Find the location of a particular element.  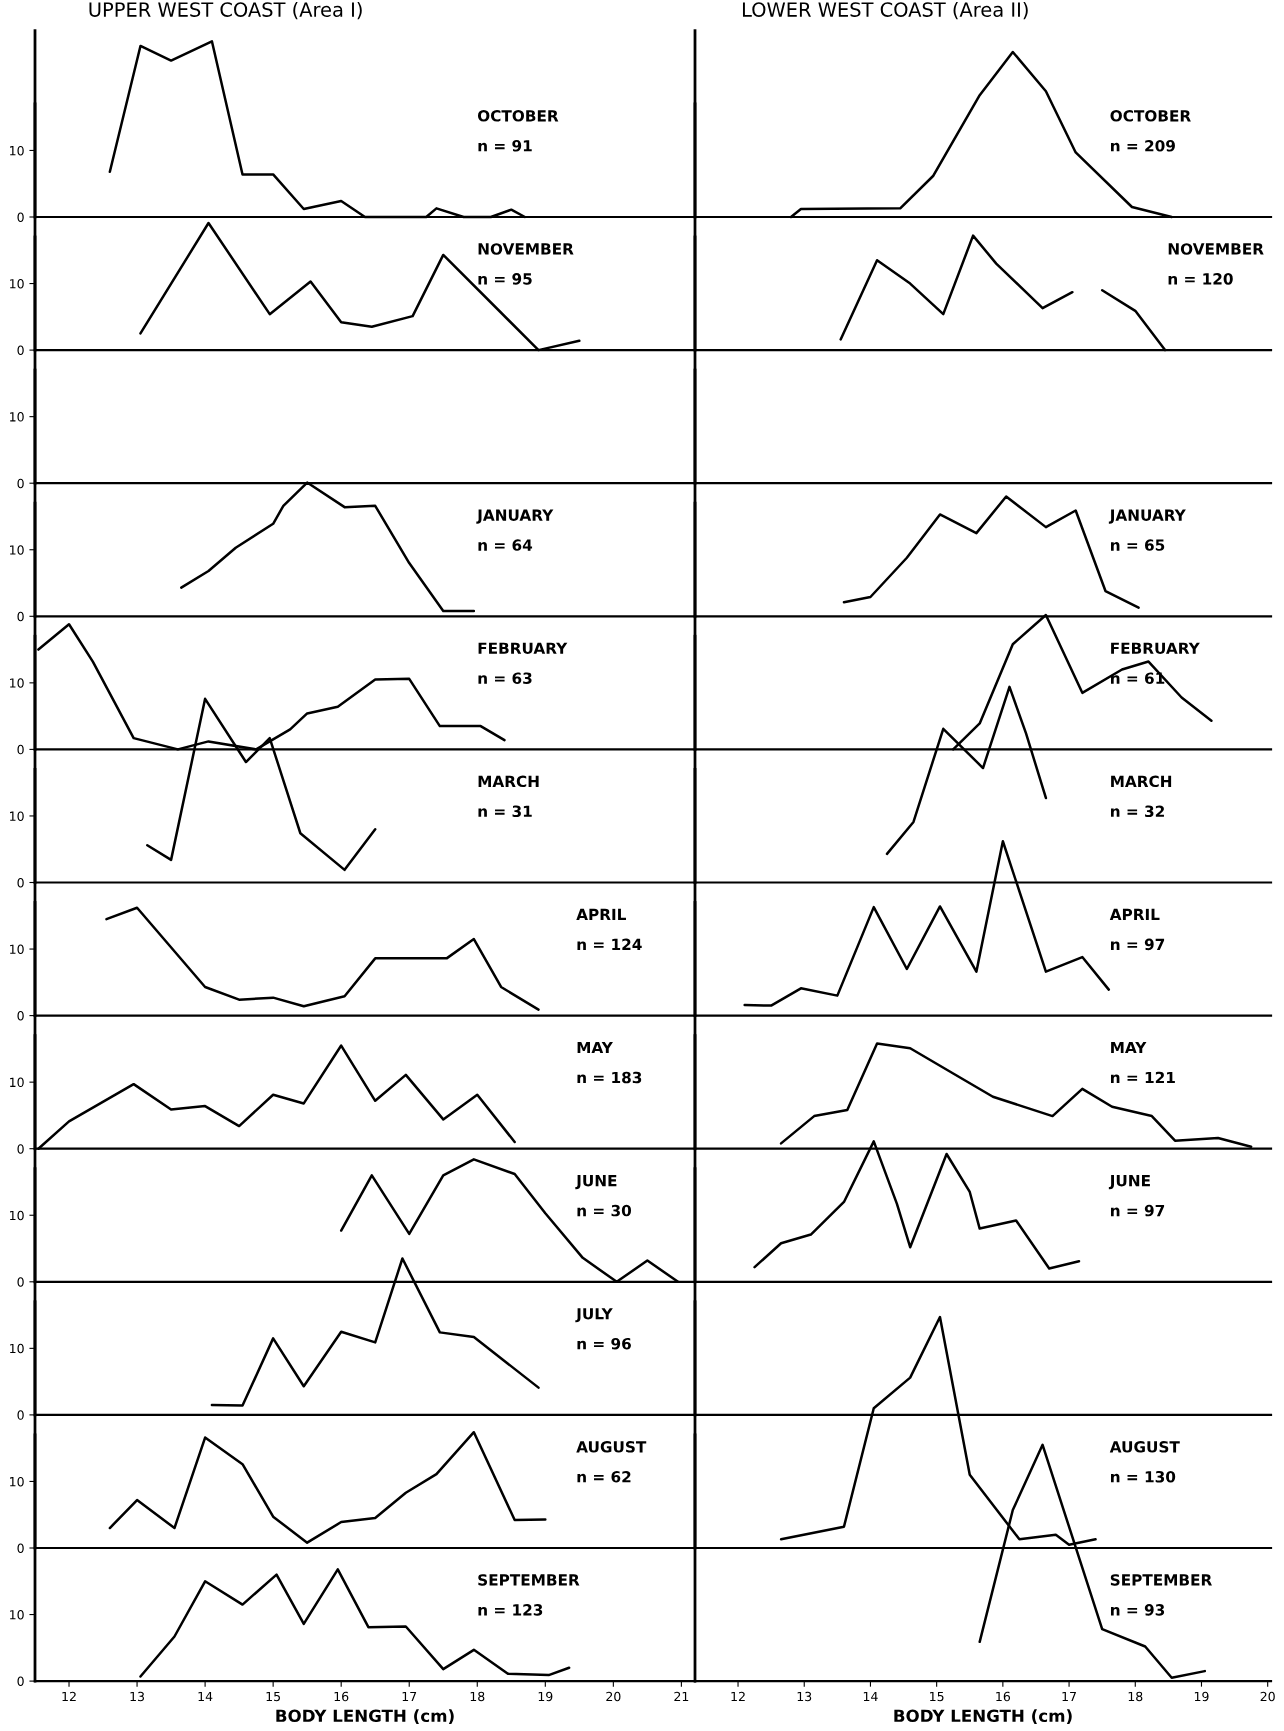

annotation: n = 124 is located at coordinates (609, 944).